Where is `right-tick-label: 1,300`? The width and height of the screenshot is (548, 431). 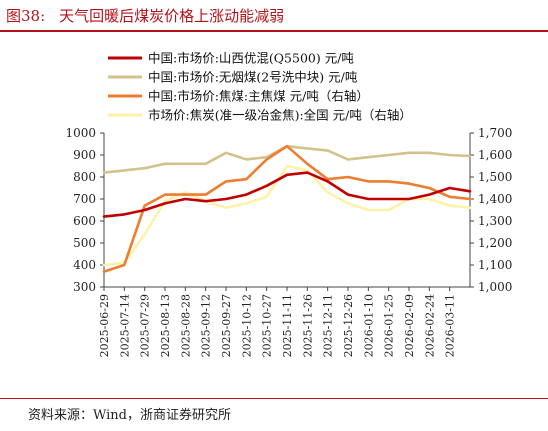
right-tick-label: 1,300 is located at coordinates (495, 221).